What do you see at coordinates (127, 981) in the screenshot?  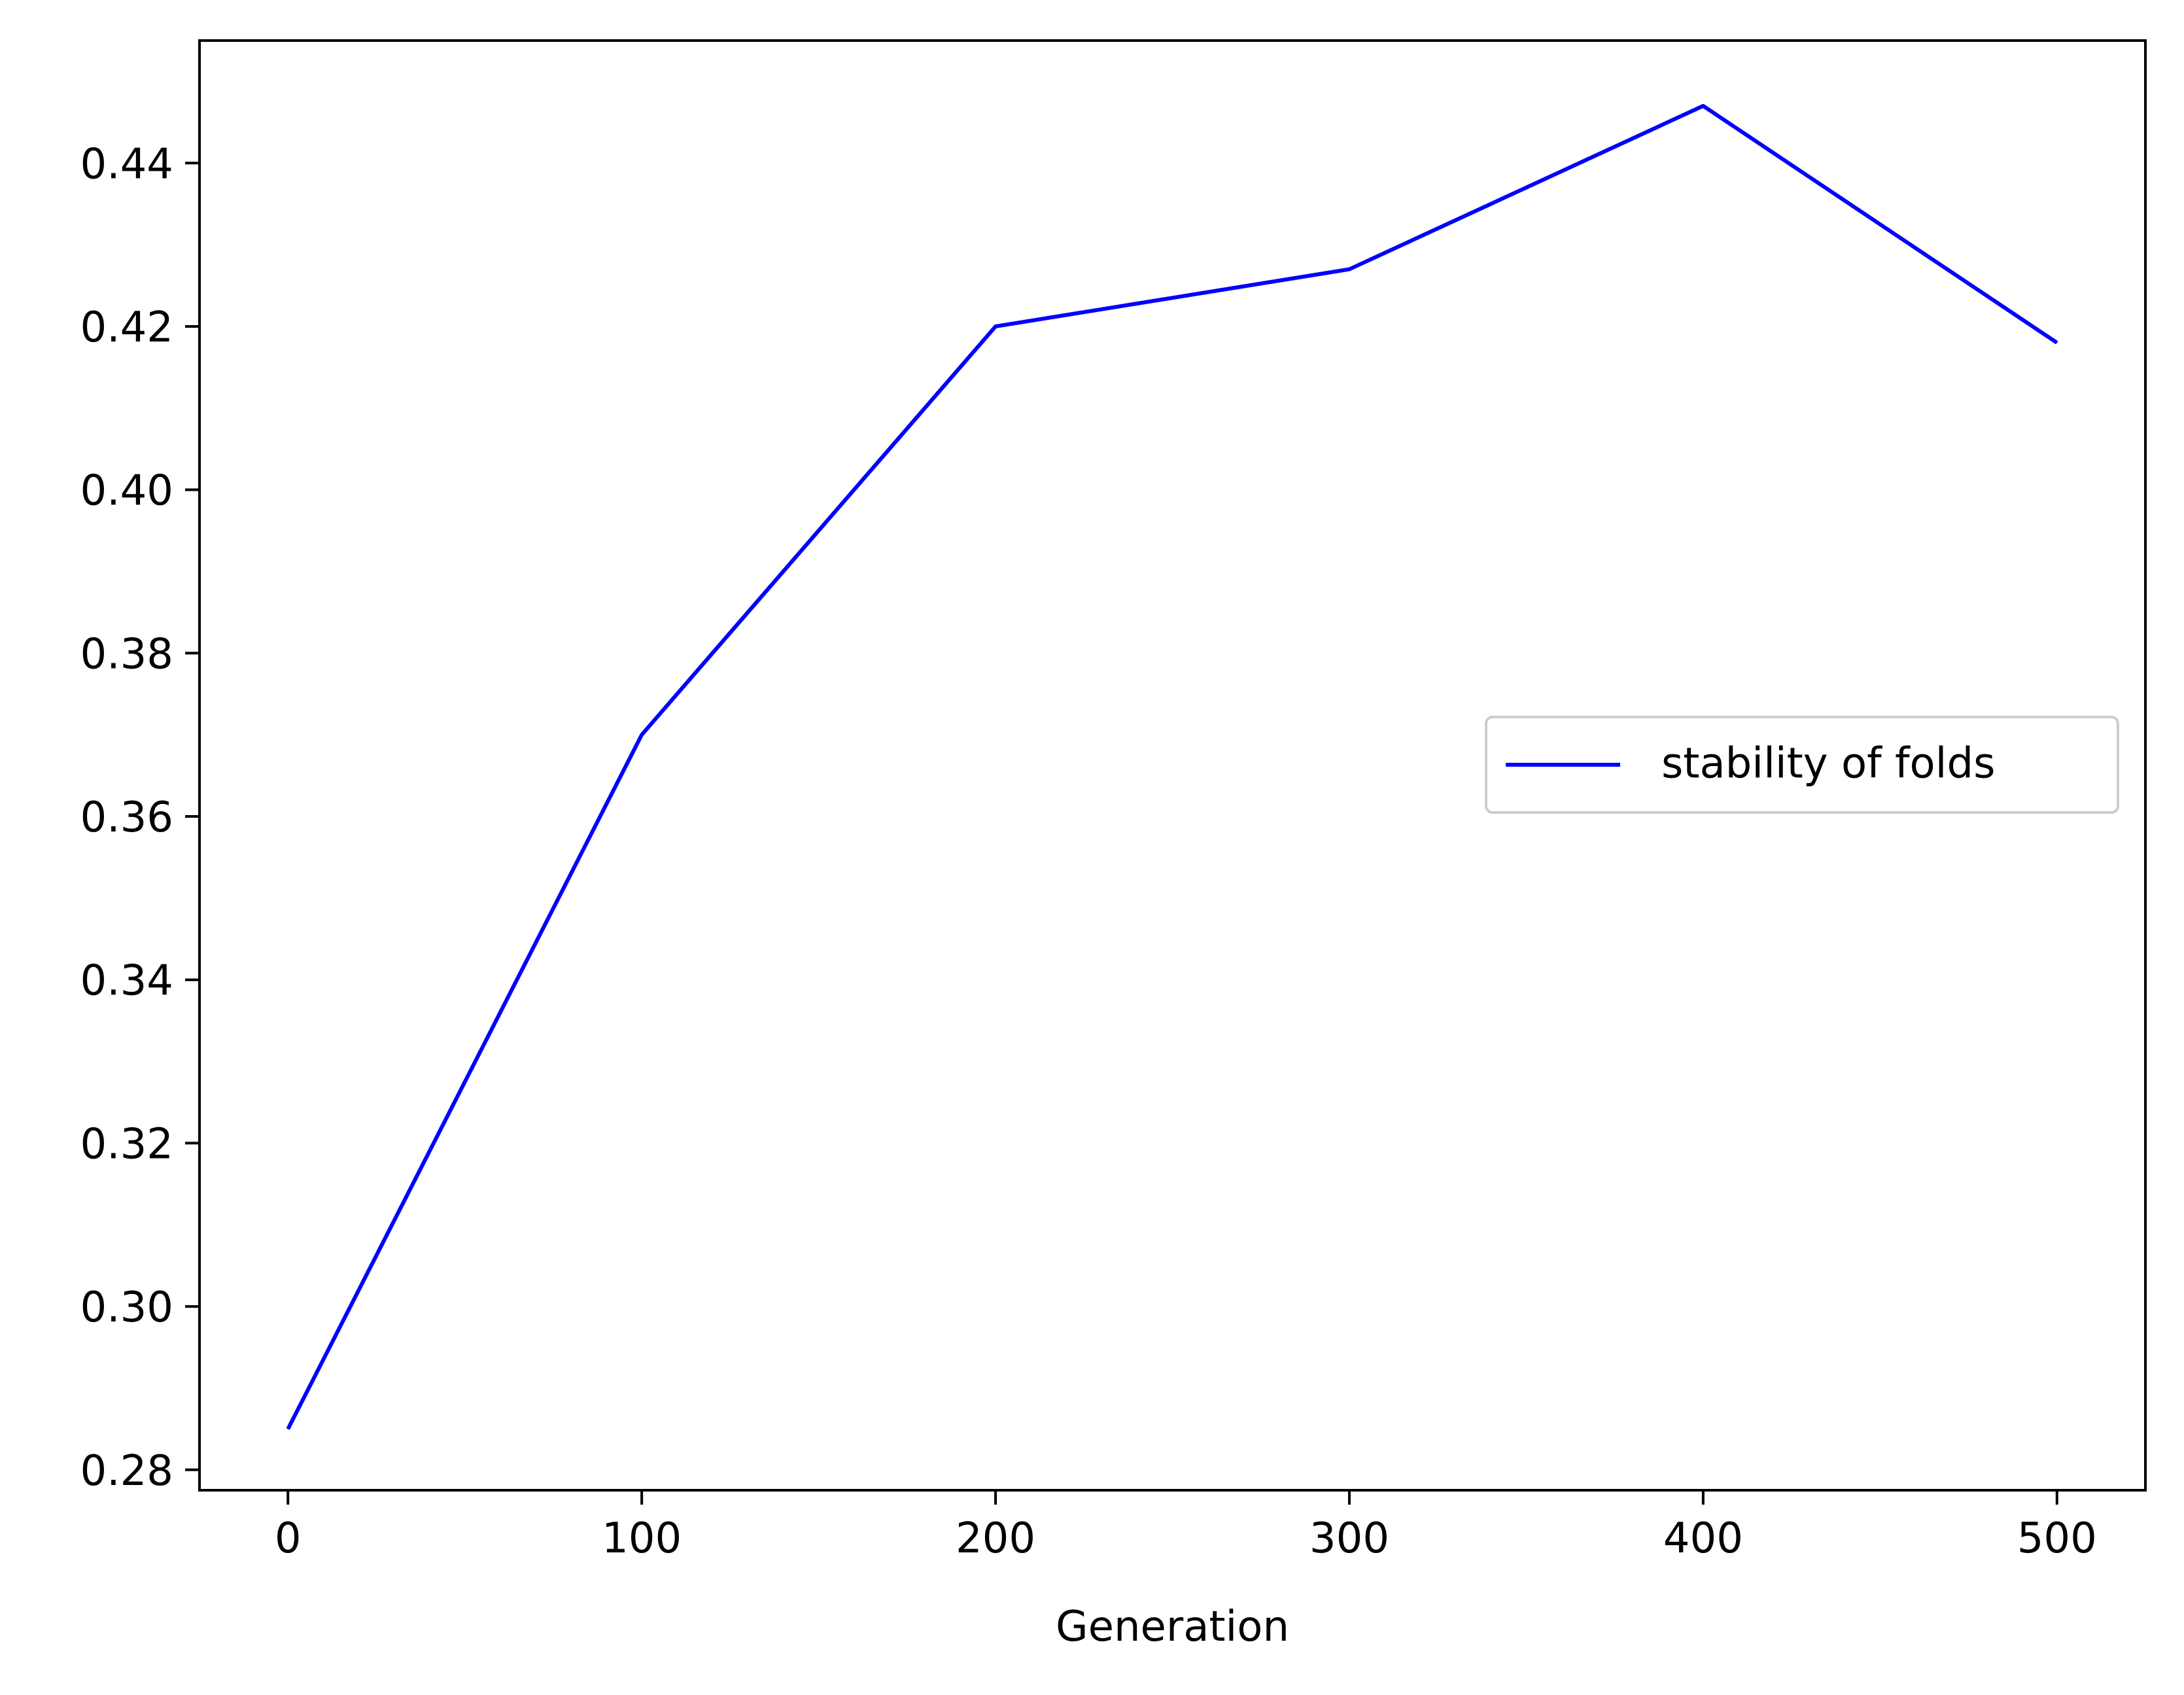 I see `y-tick-label: 0.34` at bounding box center [127, 981].